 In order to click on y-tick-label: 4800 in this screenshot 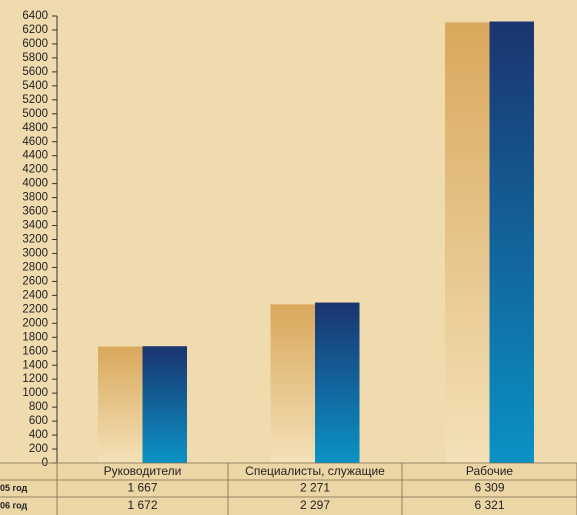, I will do `click(35, 128)`.